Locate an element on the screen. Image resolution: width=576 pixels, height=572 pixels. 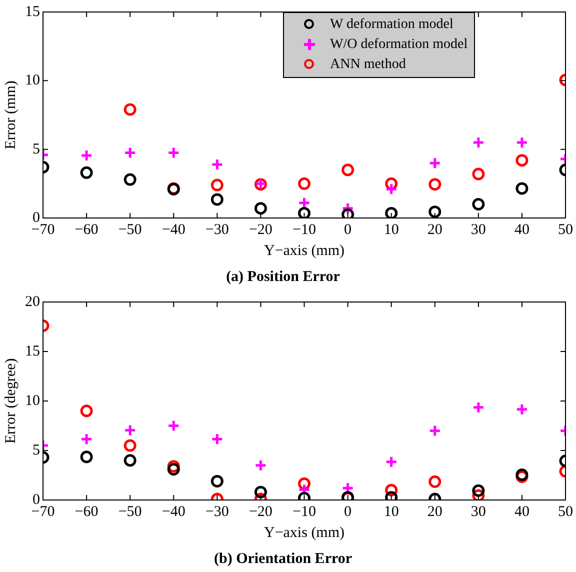
legend-label: W deformation model is located at coordinates (392, 25).